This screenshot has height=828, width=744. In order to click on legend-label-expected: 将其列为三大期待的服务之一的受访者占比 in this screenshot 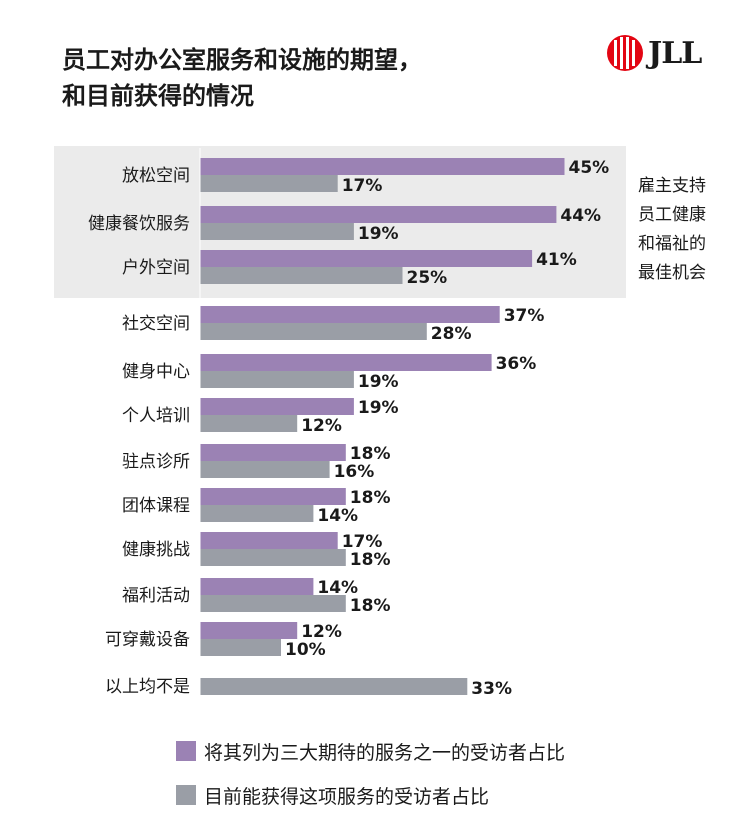, I will do `click(385, 752)`.